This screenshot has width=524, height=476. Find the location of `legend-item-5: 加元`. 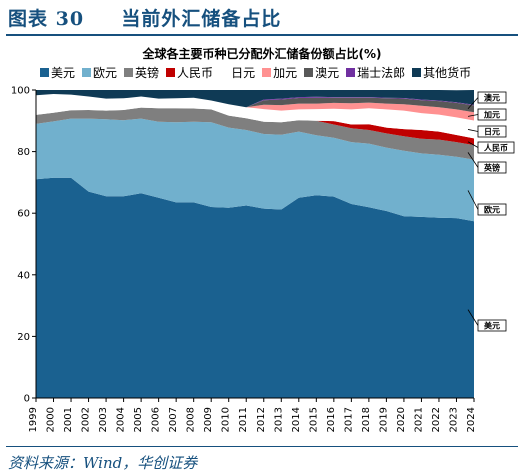

legend-item-5: 加元 is located at coordinates (279, 72).